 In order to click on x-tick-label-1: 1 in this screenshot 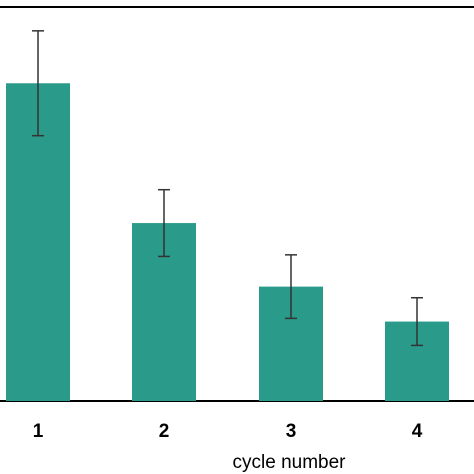, I will do `click(38, 431)`.